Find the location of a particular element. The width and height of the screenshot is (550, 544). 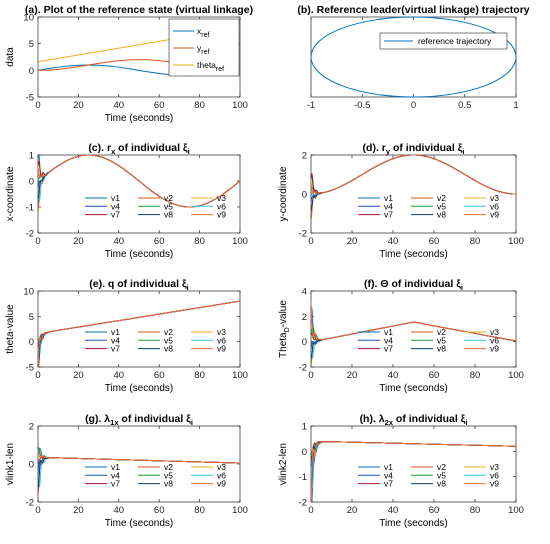

legend: xref yref thetaref is located at coordinates (204, 47).